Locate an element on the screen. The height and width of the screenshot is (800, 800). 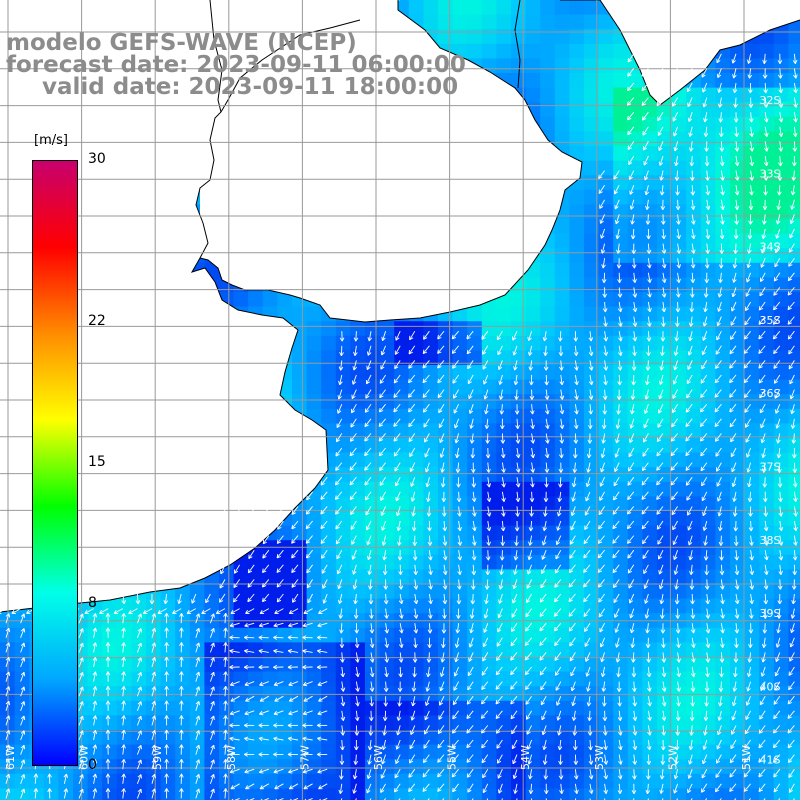
longitude-label: 55W is located at coordinates (452, 757).